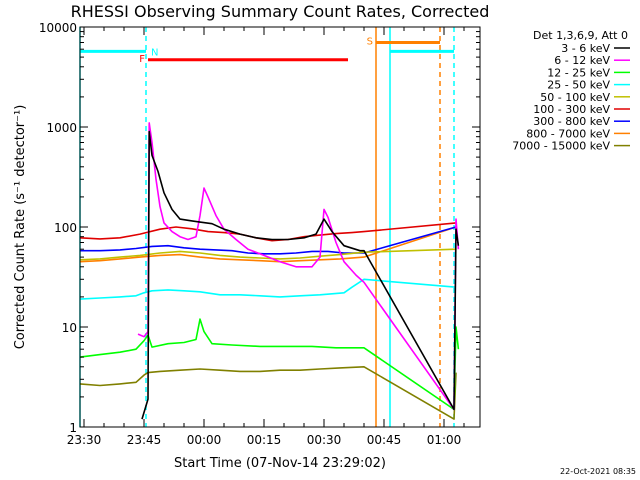  Describe the element at coordinates (280, 463) in the screenshot. I see `x-axis-label: Start Time (07-Nov-14 23:29:02)` at that location.